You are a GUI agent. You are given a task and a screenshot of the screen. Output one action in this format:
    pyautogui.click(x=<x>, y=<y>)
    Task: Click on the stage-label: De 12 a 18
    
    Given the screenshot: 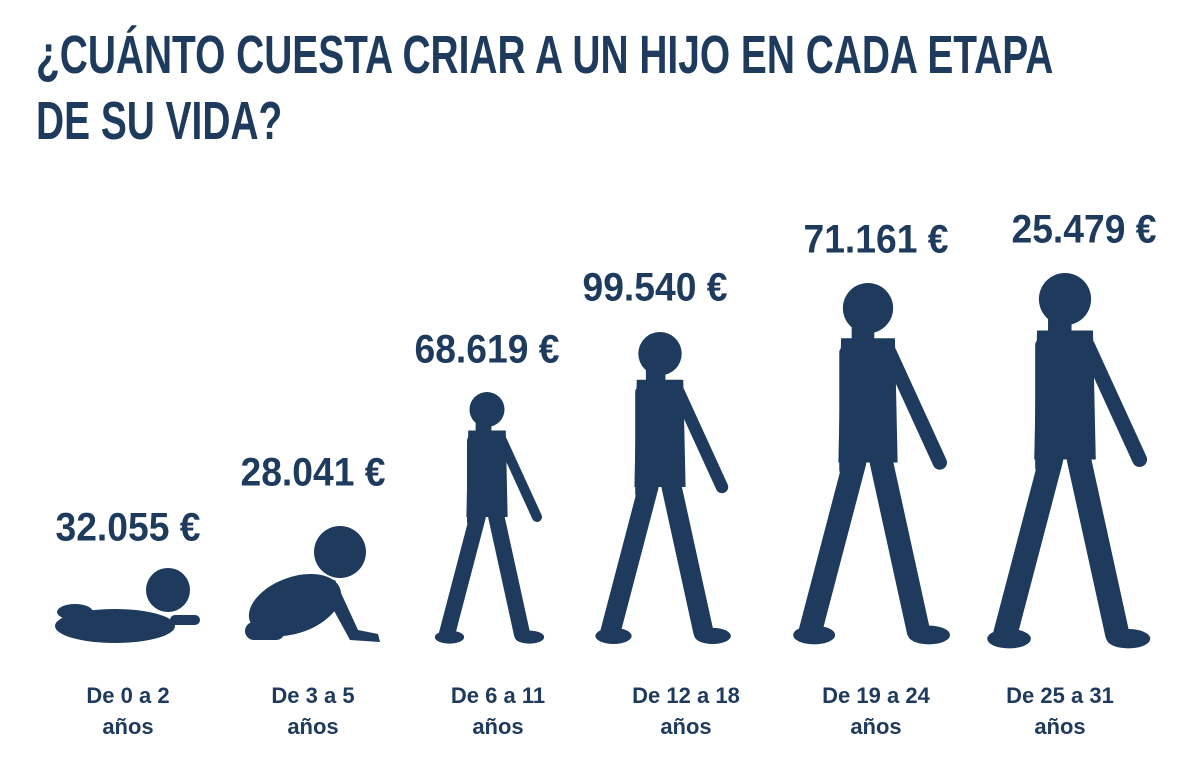 What is the action you would take?
    pyautogui.click(x=686, y=695)
    